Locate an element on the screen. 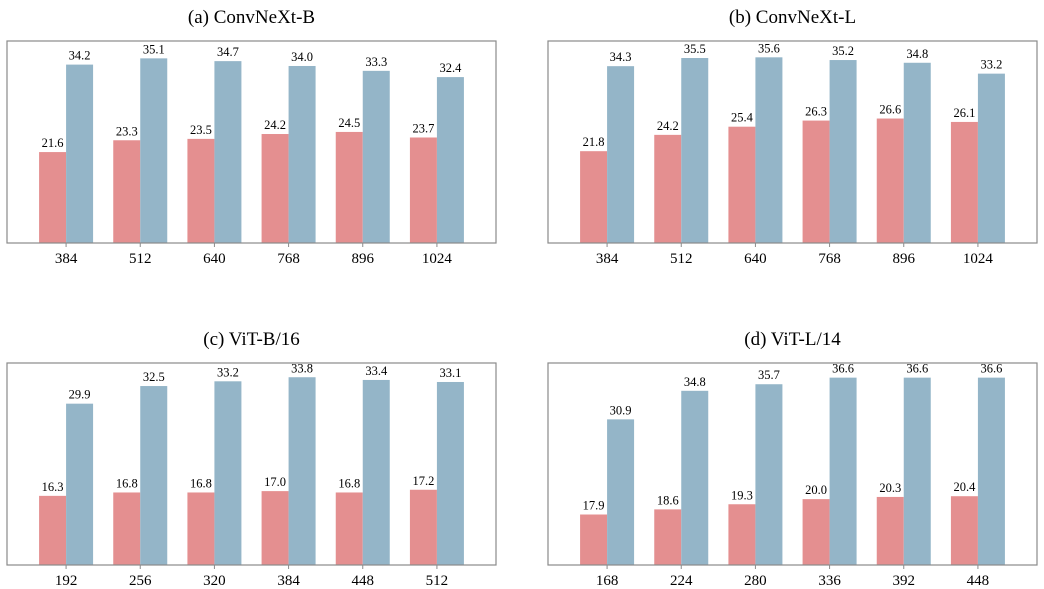  data-label: 33.3 is located at coordinates (376, 62).